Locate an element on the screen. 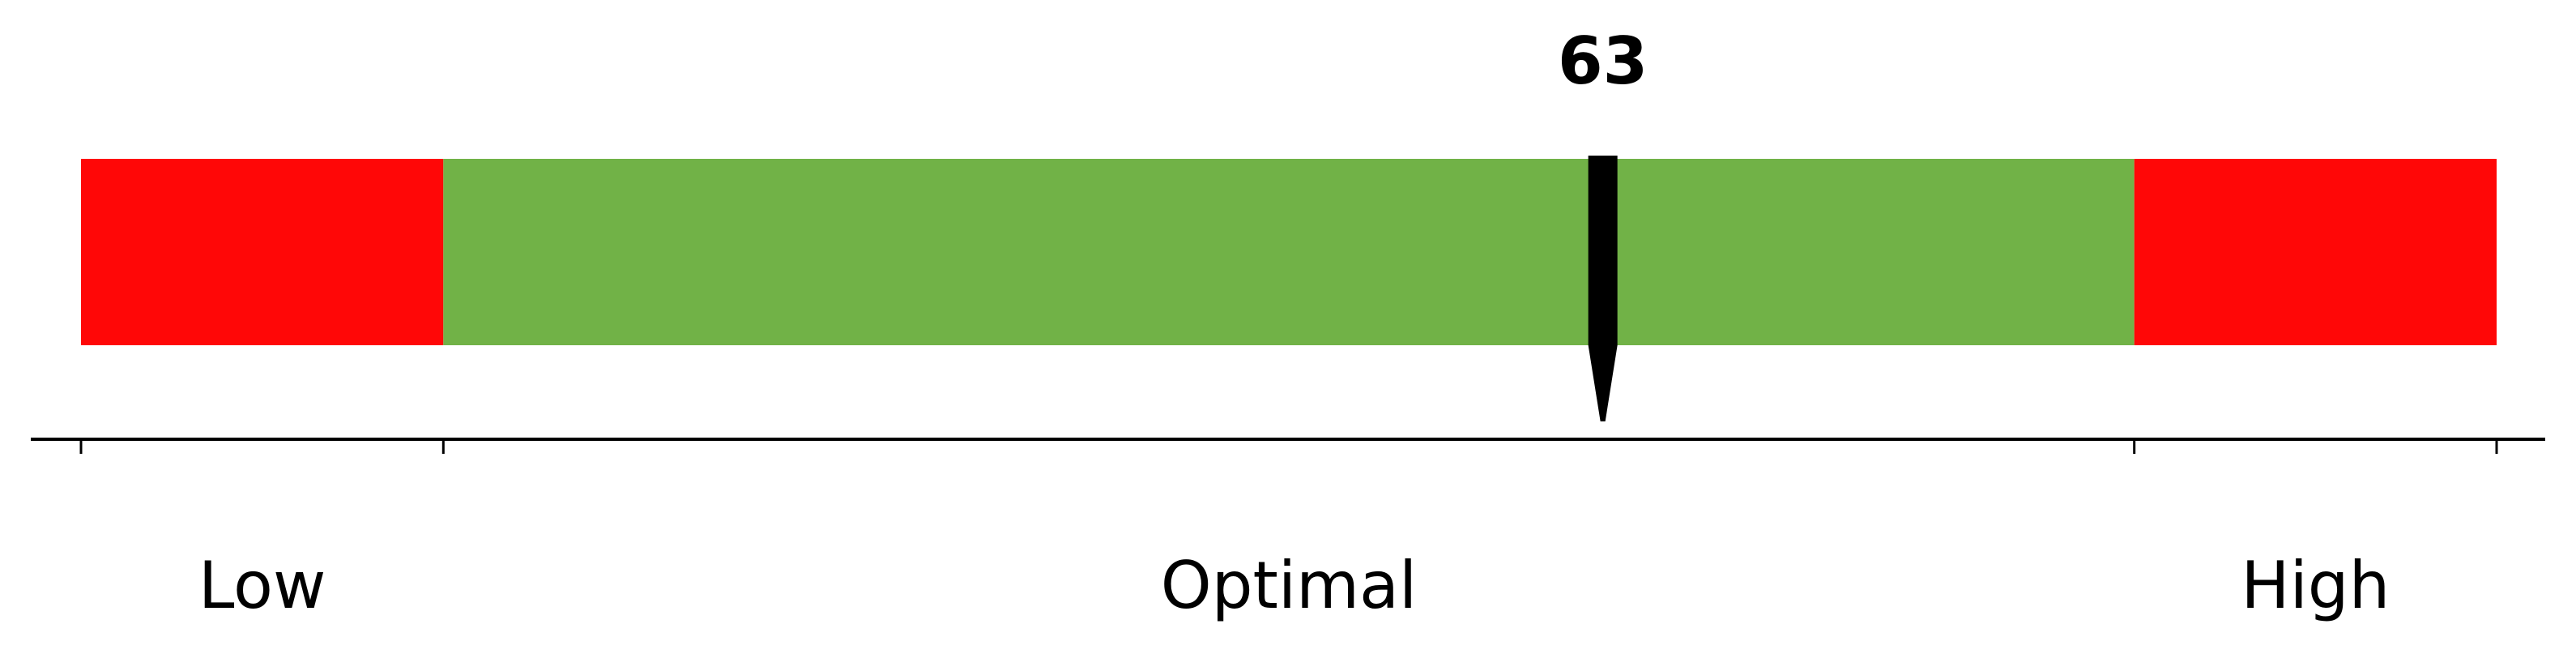 This screenshot has width=2576, height=654. gauge-pointer is located at coordinates (1603, 288).